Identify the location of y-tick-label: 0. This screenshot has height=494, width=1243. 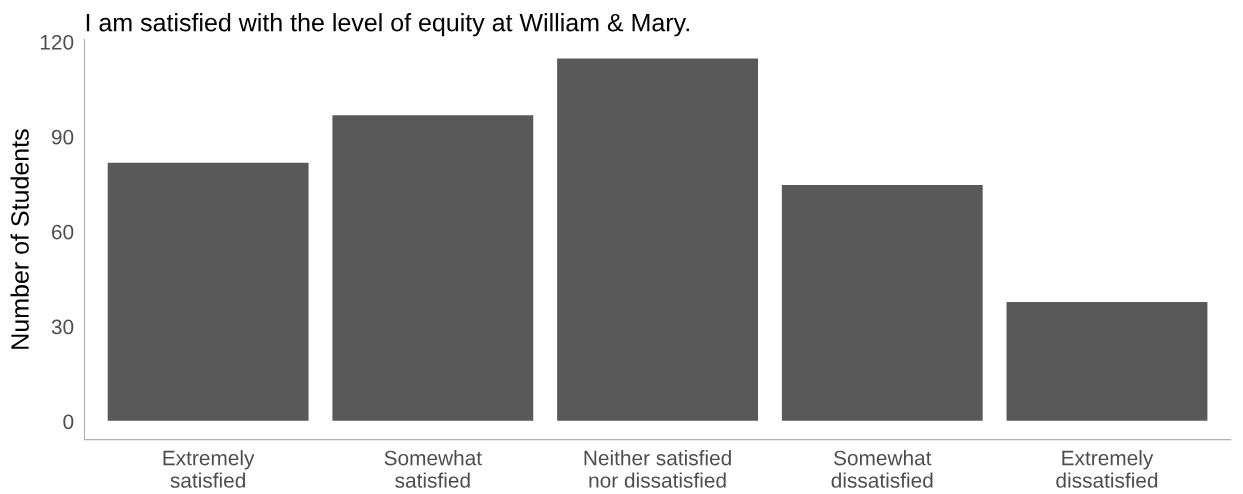
(68, 422).